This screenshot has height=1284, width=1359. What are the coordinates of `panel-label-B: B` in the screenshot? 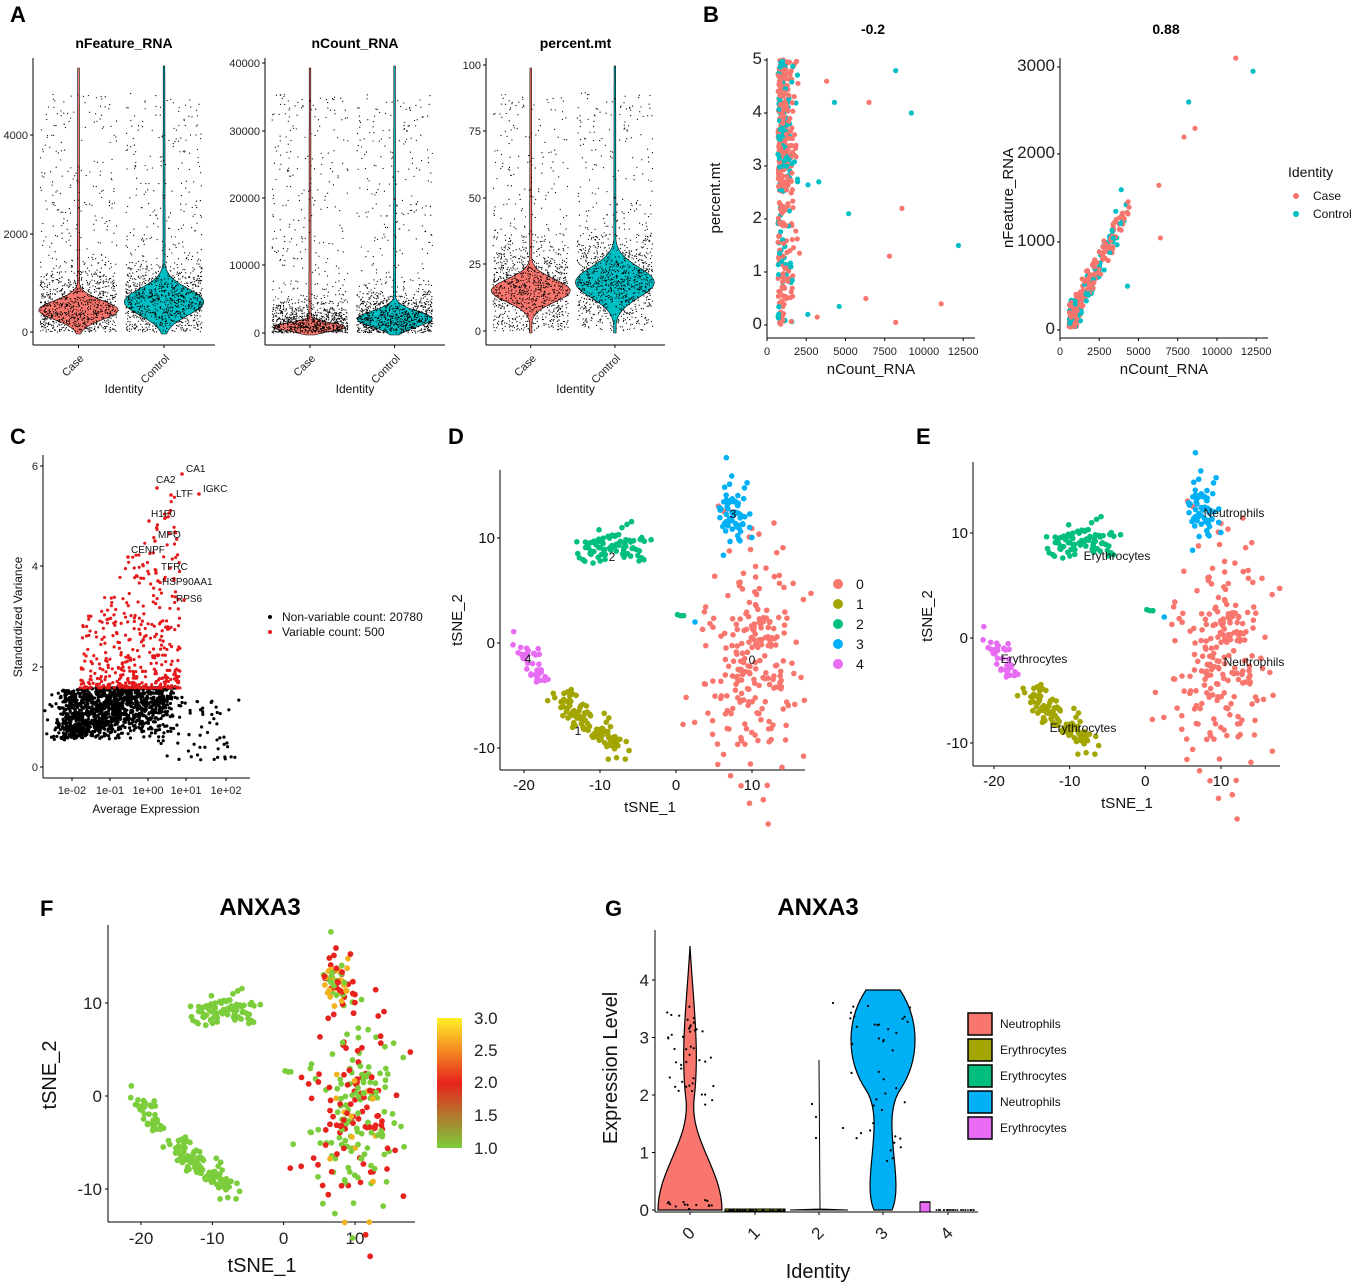 It's located at (711, 14).